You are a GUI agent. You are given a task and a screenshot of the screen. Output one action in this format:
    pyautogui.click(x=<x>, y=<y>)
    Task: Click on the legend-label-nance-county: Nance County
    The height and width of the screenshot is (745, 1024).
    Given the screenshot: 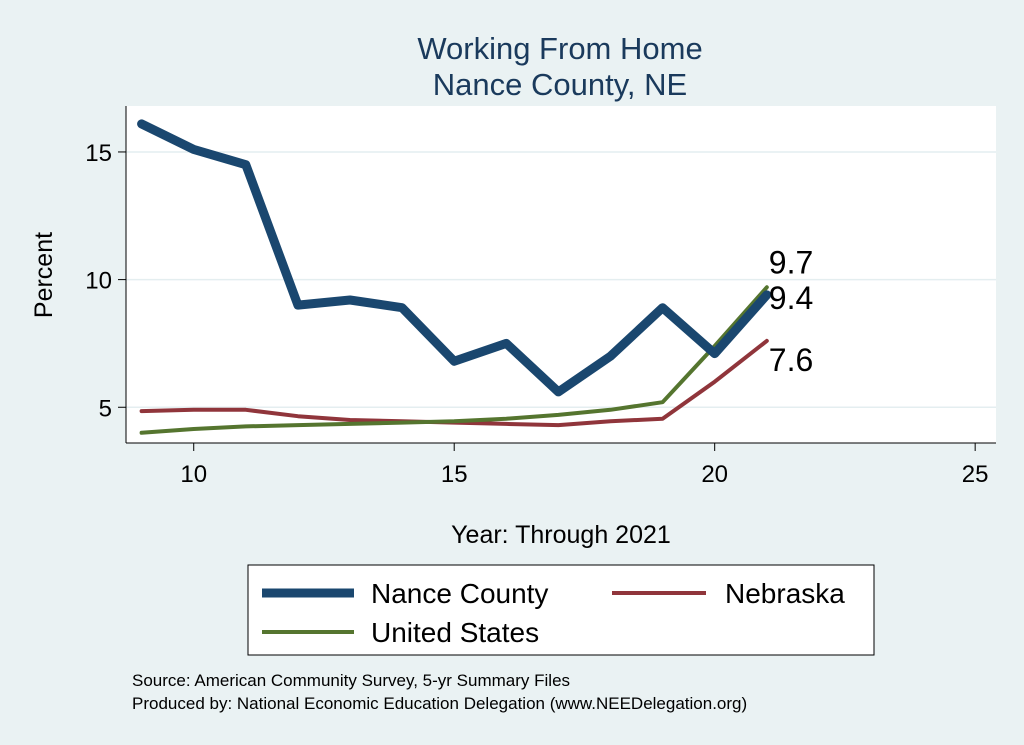 What is the action you would take?
    pyautogui.click(x=459, y=593)
    